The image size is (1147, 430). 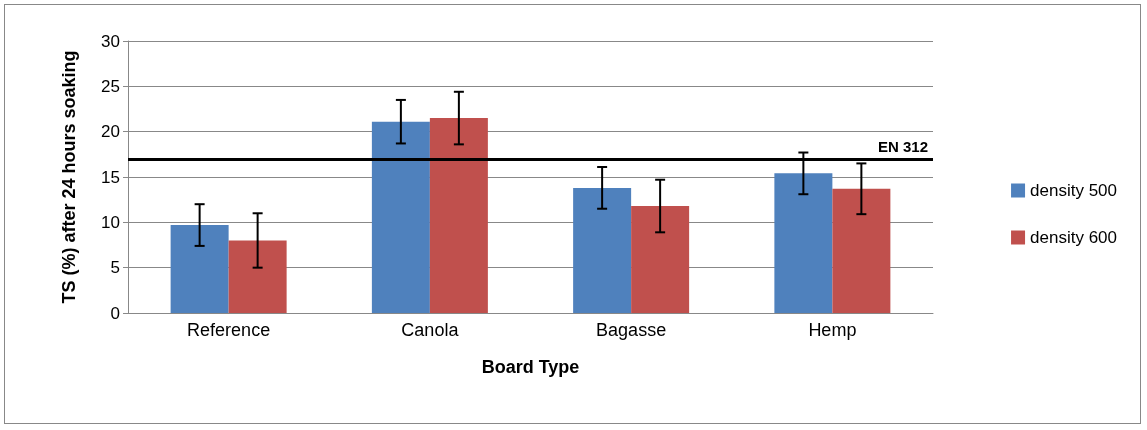 I want to click on y-tick-label: 20, so click(x=110, y=132).